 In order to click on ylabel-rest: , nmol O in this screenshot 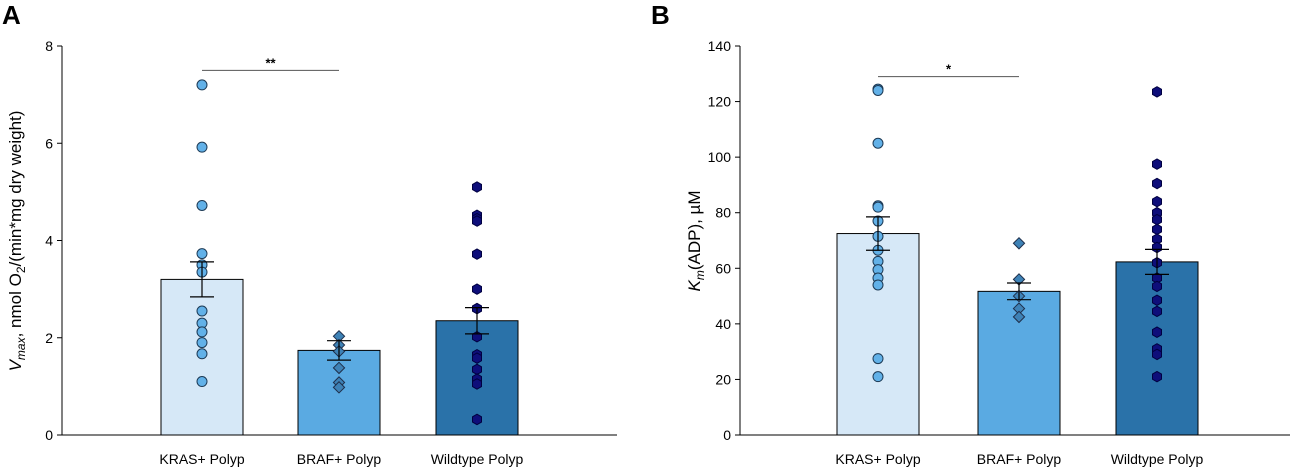, I will do `click(15, 305)`.